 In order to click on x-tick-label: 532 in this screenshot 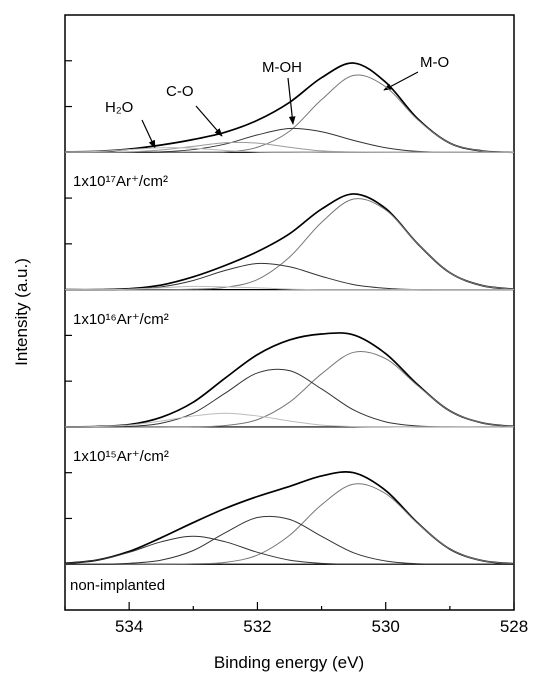, I will do `click(257, 626)`.